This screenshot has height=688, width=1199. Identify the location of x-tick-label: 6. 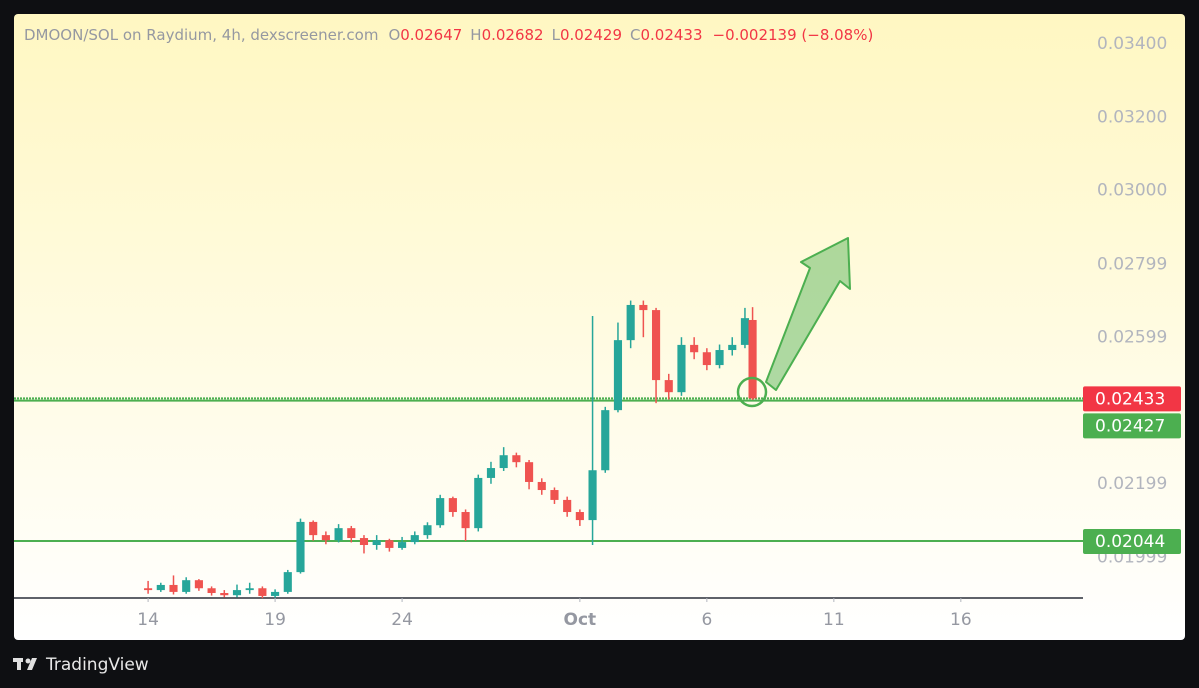
(706, 620).